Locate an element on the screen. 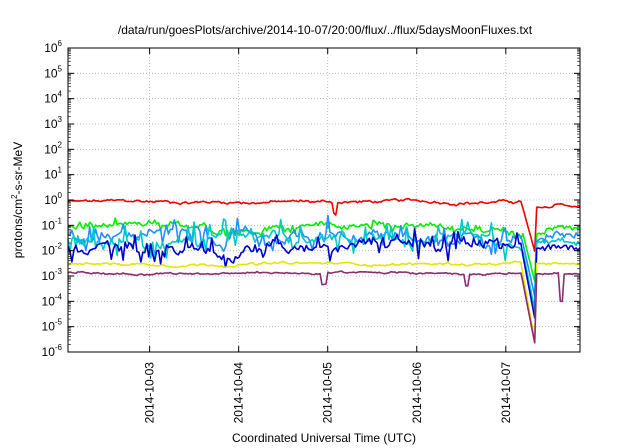 This screenshot has width=640, height=448. x-axis-title: Coordinated Universal Time (UTC) is located at coordinates (324, 438).